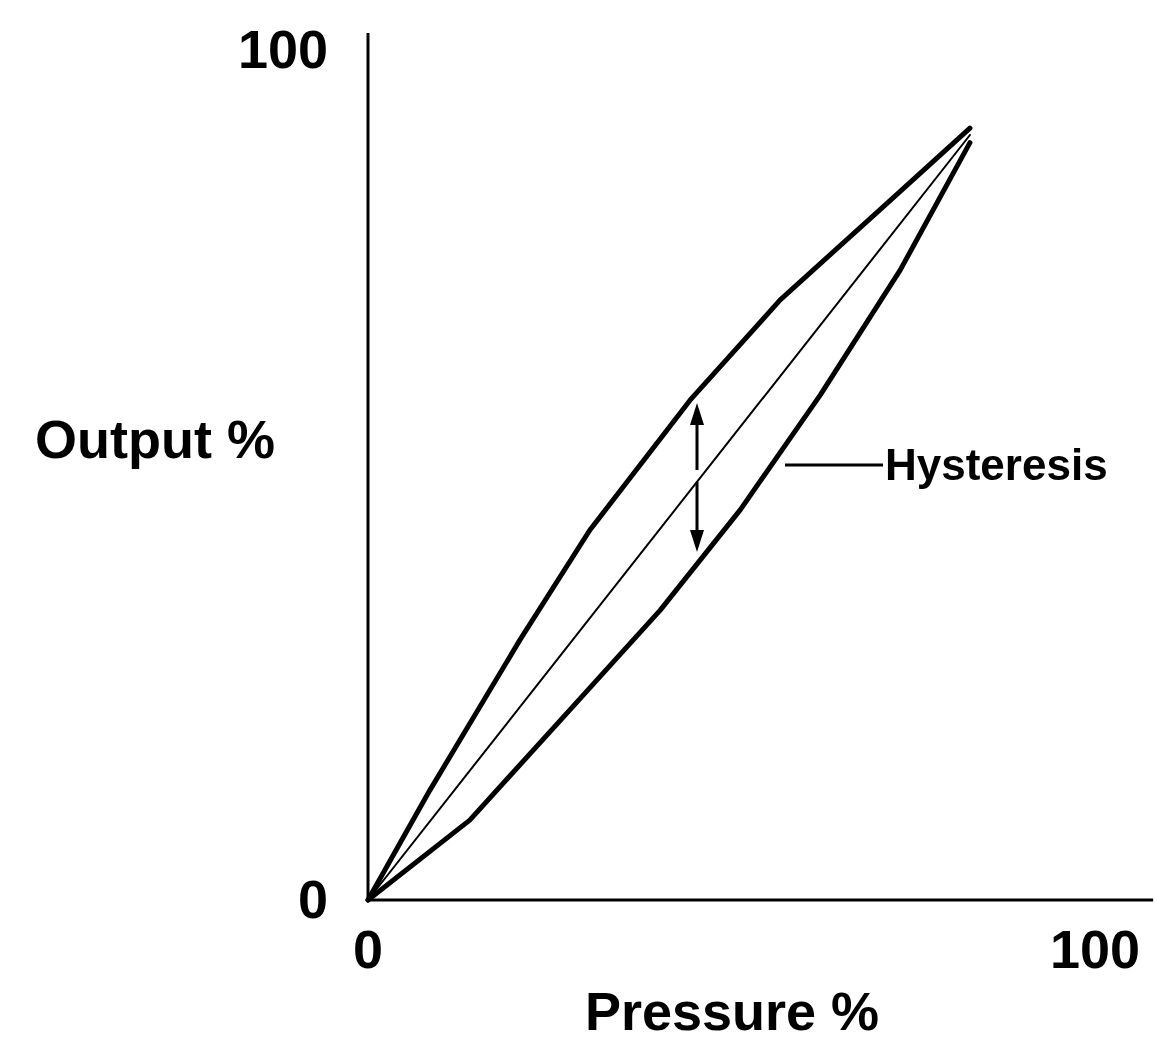 This screenshot has width=1167, height=1041. What do you see at coordinates (732, 1011) in the screenshot?
I see `x-axis-title: Pressure %` at bounding box center [732, 1011].